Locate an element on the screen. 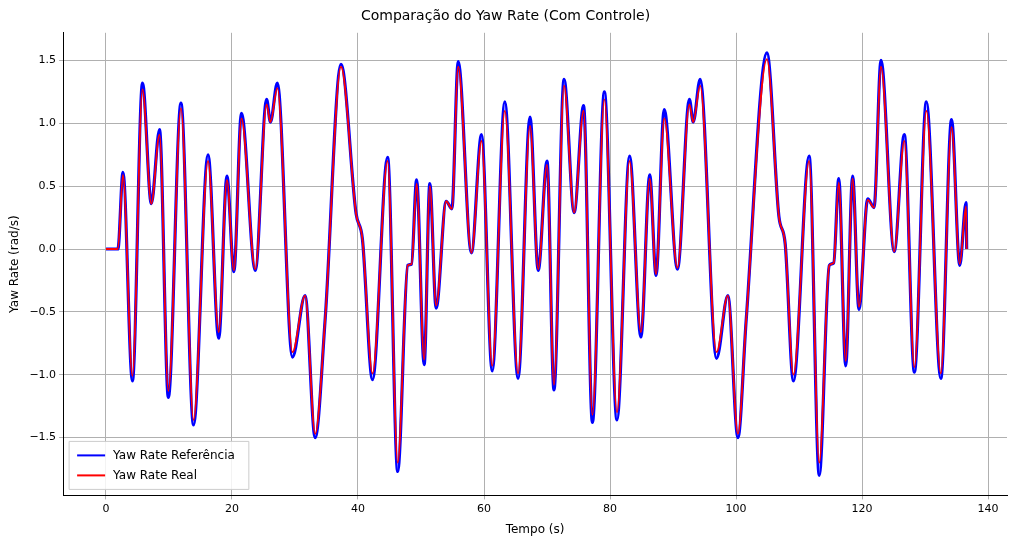 The width and height of the screenshot is (1009, 545). x-tick-label: 0 is located at coordinates (106, 508).